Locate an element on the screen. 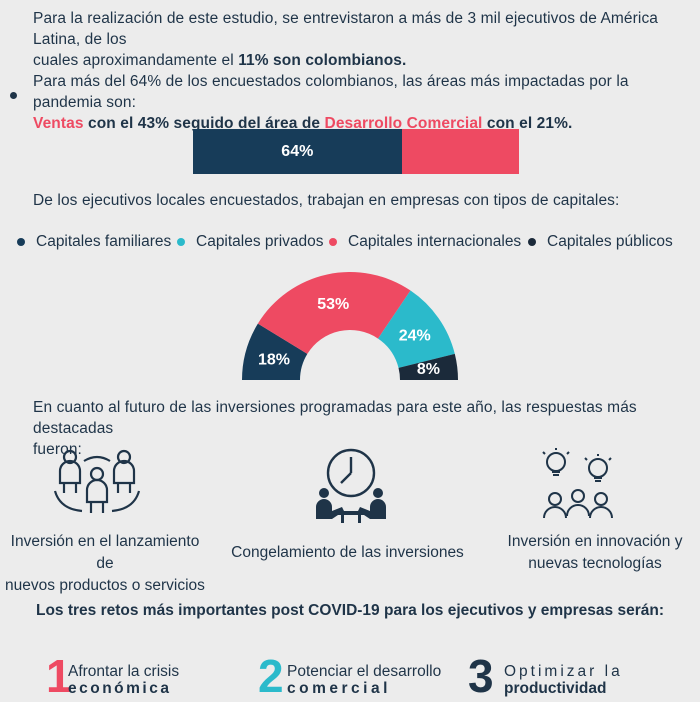  legend-label-internacionales: Capitales internacionales is located at coordinates (435, 241).